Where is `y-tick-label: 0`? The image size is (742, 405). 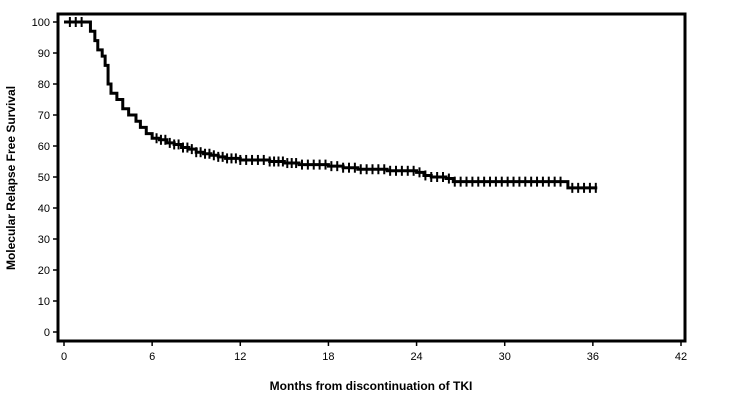
y-tick-label: 0 is located at coordinates (47, 333).